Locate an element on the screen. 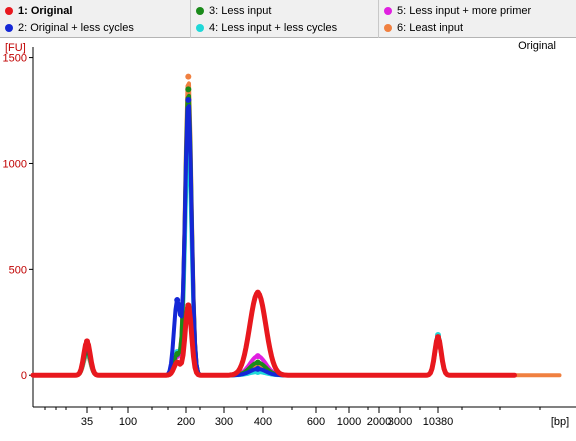 Image resolution: width=576 pixels, height=441 pixels. legend-item-4: 4: Less input + less cycles is located at coordinates (266, 27).